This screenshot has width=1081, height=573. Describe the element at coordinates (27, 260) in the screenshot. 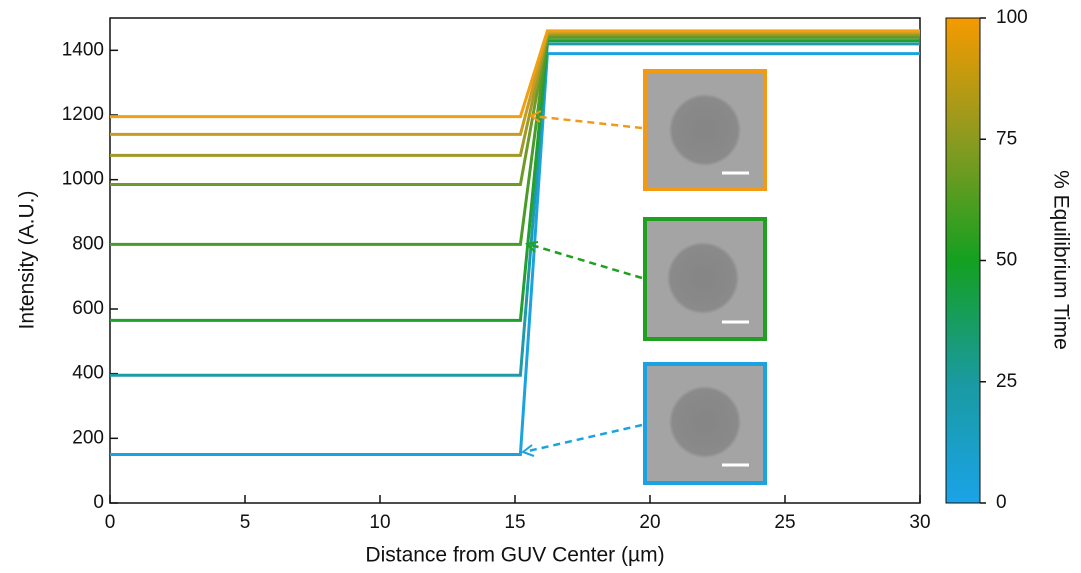

I see `y-axis-label: Intensity (A.U.)` at that location.